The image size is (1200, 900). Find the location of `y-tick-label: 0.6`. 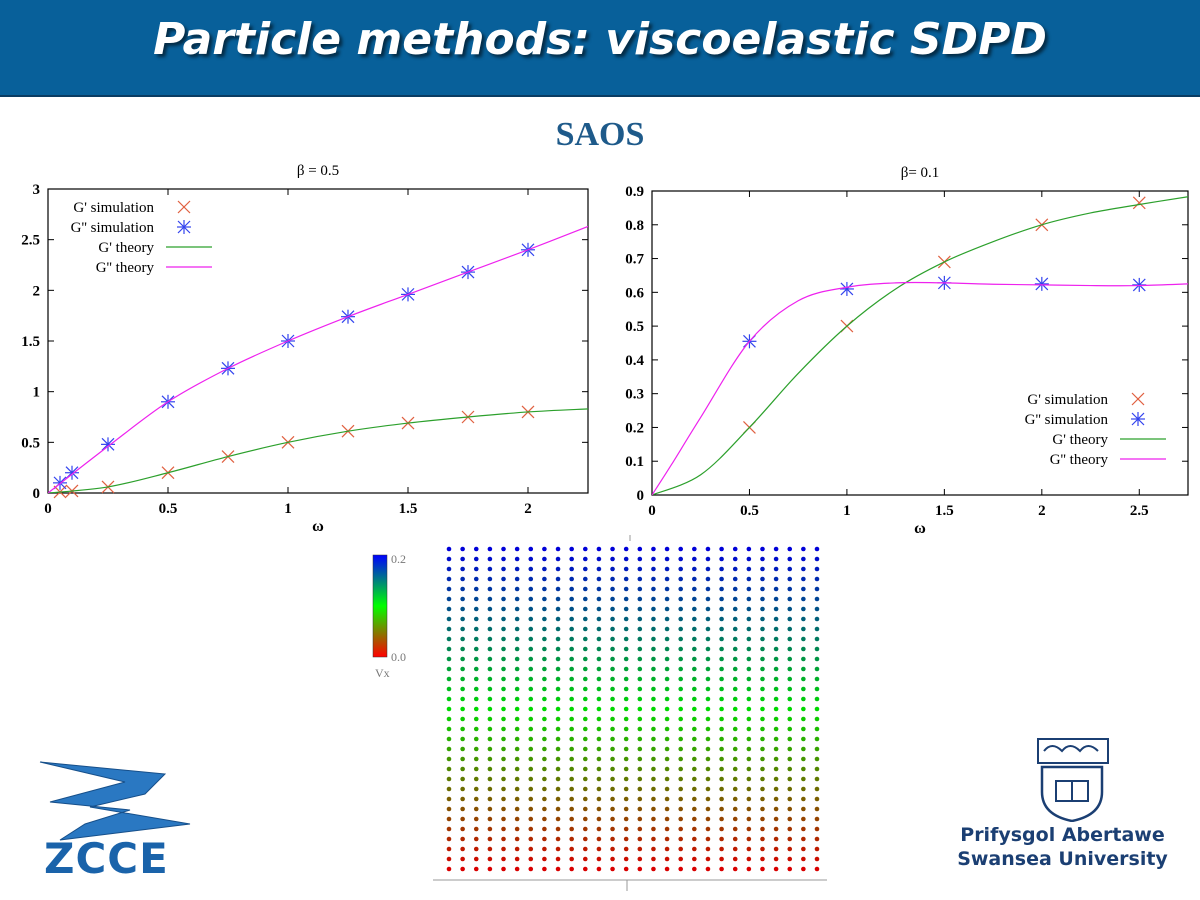

y-tick-label: 0.6 is located at coordinates (634, 293).